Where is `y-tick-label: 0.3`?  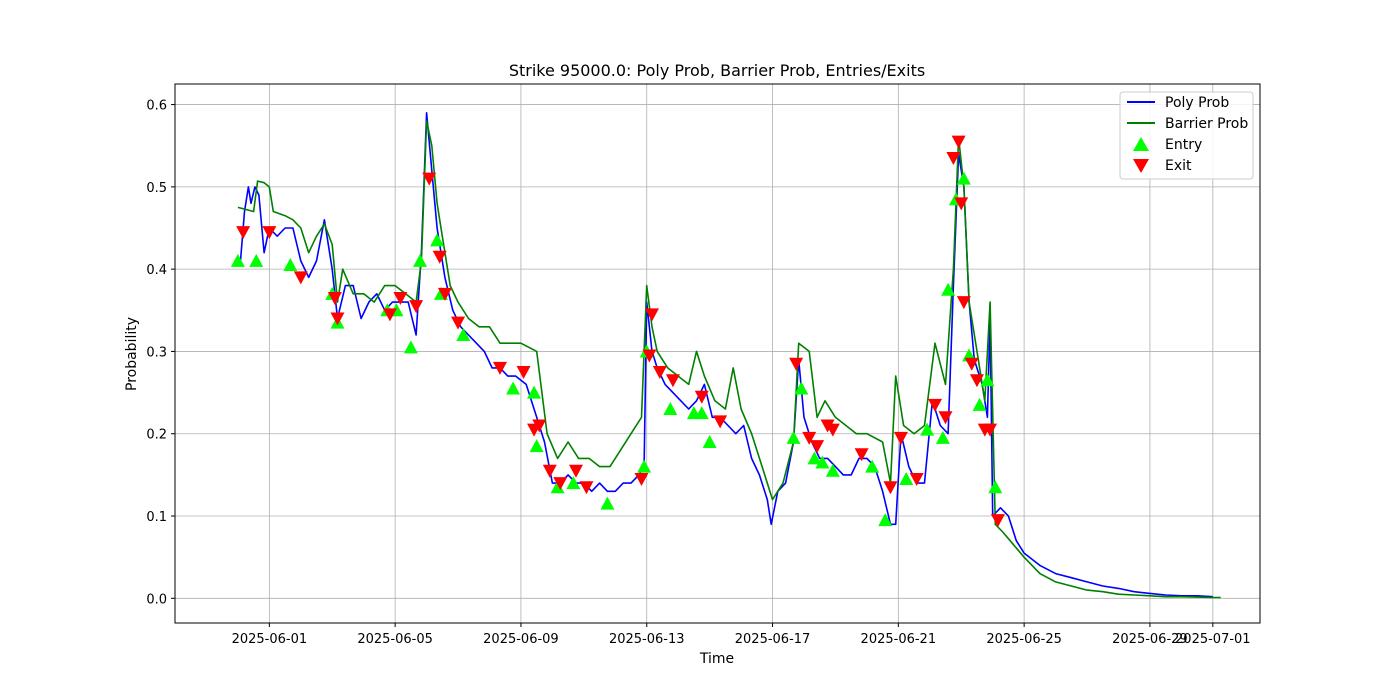
y-tick-label: 0.3 is located at coordinates (156, 352).